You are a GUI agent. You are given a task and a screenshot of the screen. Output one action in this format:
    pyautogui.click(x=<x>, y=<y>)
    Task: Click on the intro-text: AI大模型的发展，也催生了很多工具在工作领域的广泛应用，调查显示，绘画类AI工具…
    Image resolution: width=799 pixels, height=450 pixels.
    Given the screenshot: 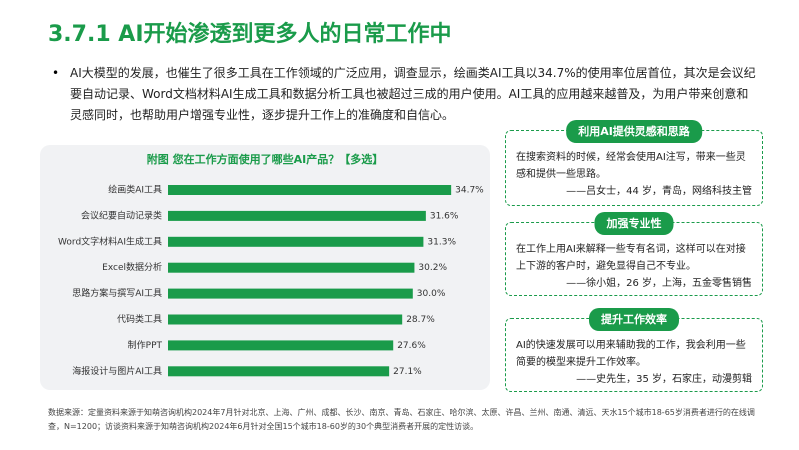 What is the action you would take?
    pyautogui.click(x=413, y=94)
    